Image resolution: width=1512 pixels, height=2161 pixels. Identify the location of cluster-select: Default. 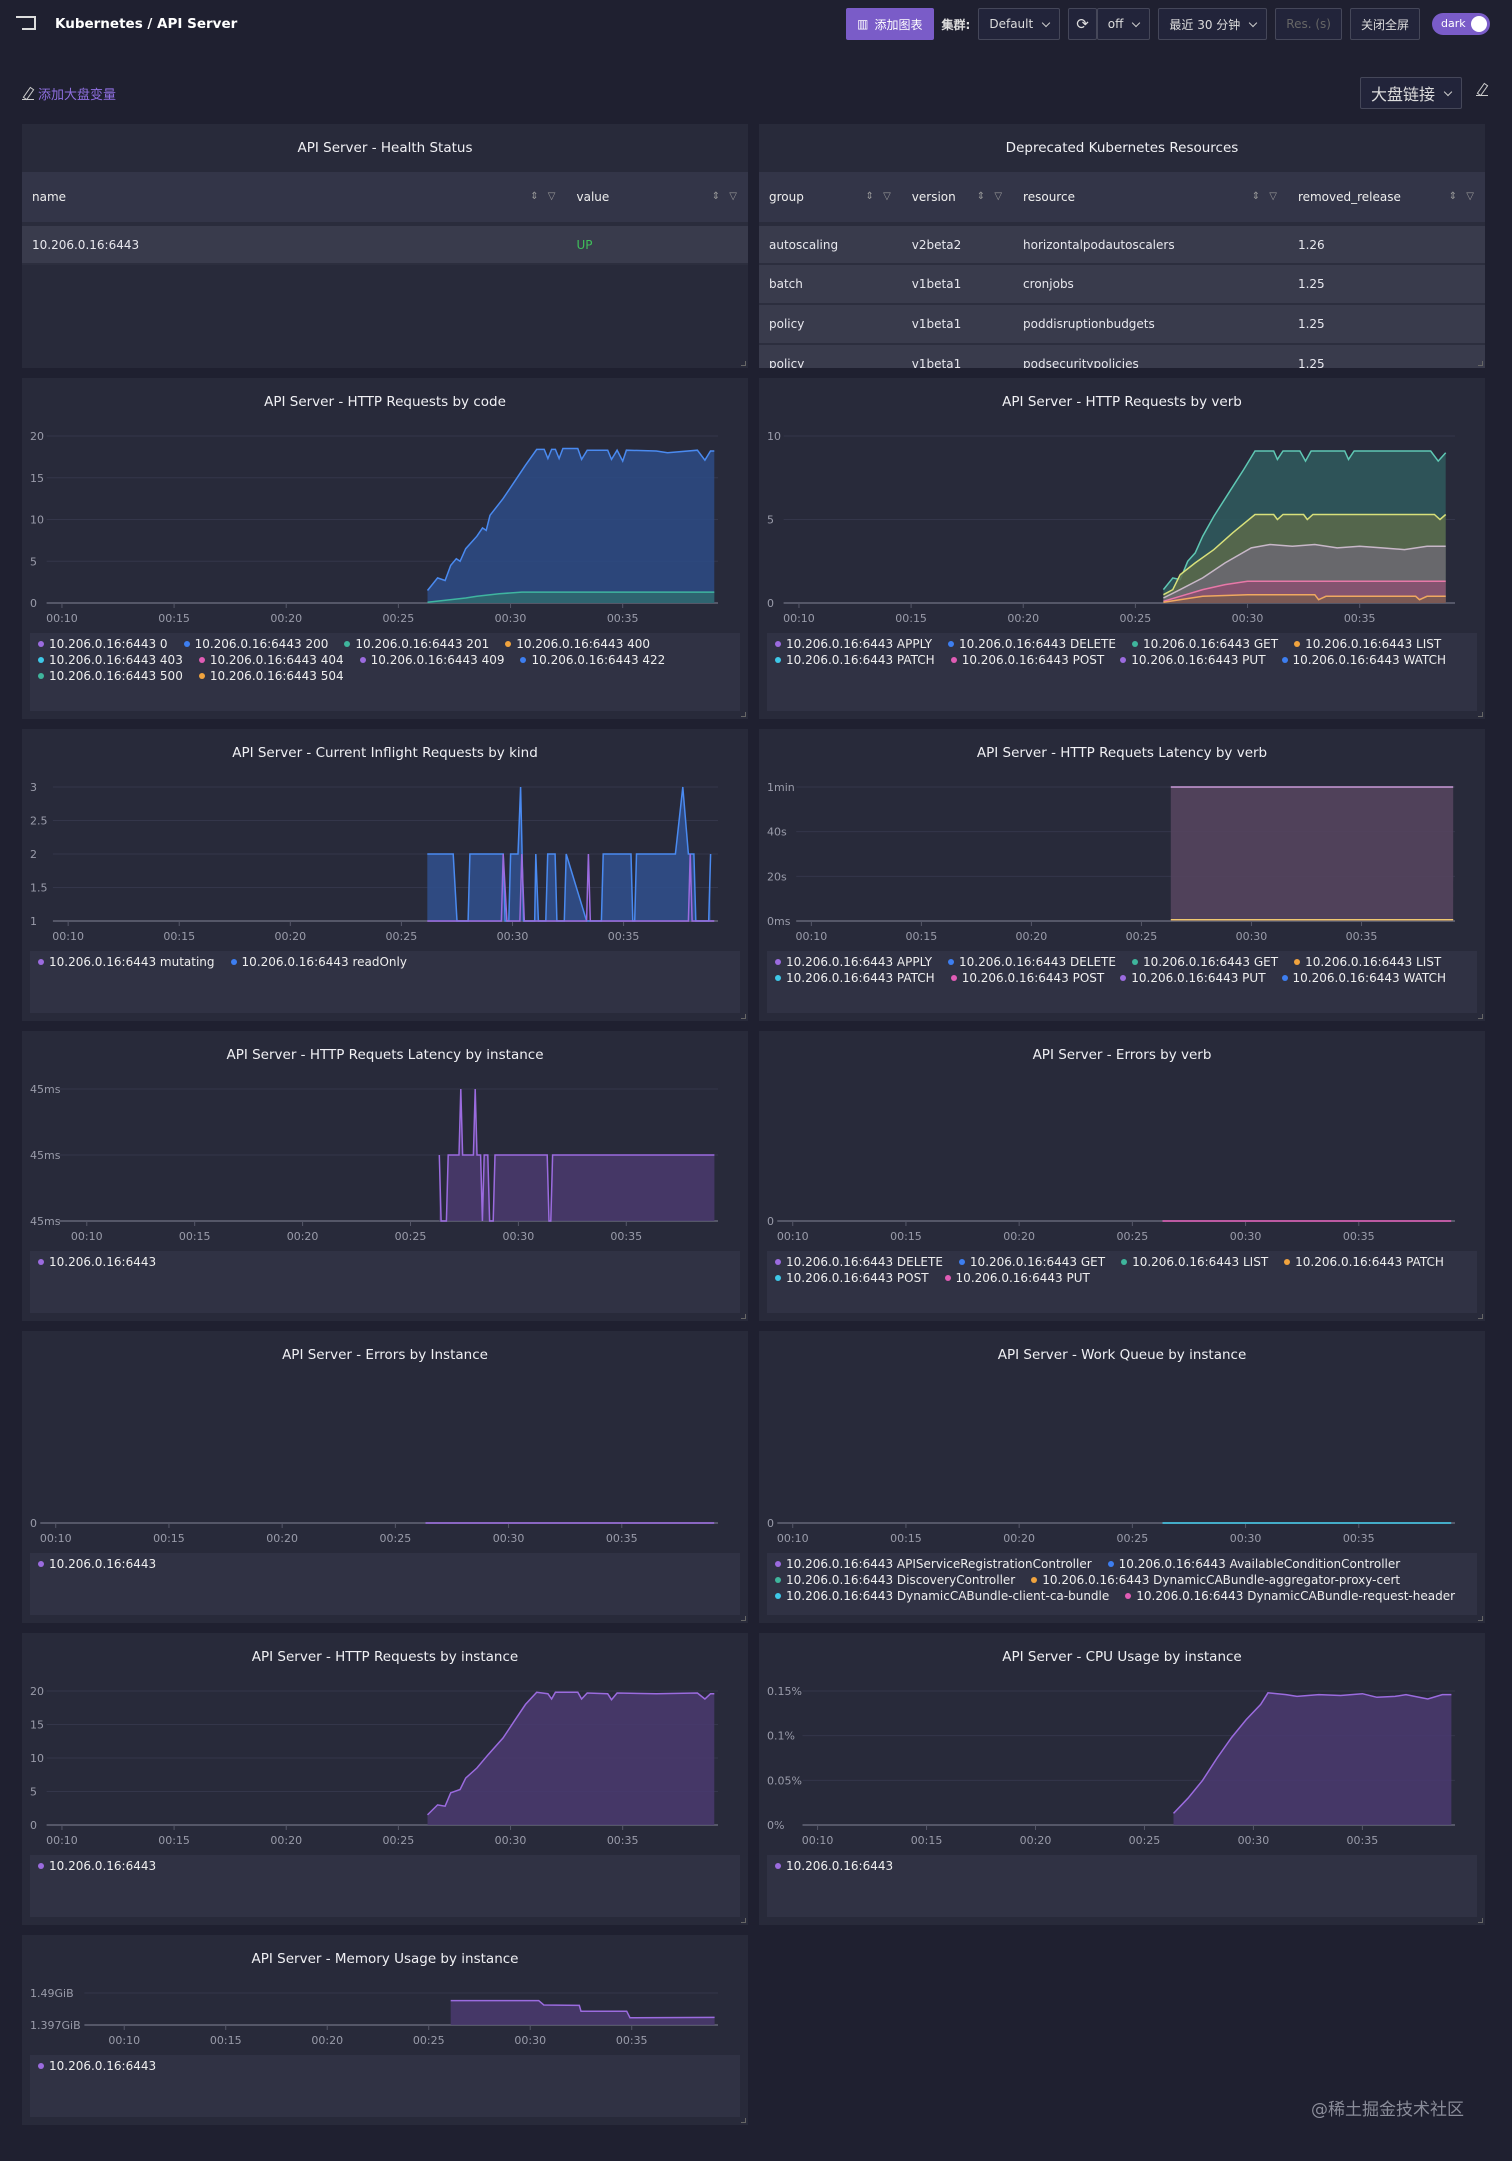
(1019, 24).